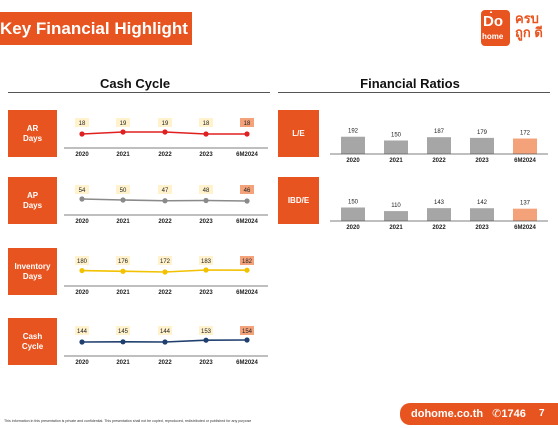 This screenshot has height=428, width=558. I want to click on le-data-label: 172, so click(525, 134).